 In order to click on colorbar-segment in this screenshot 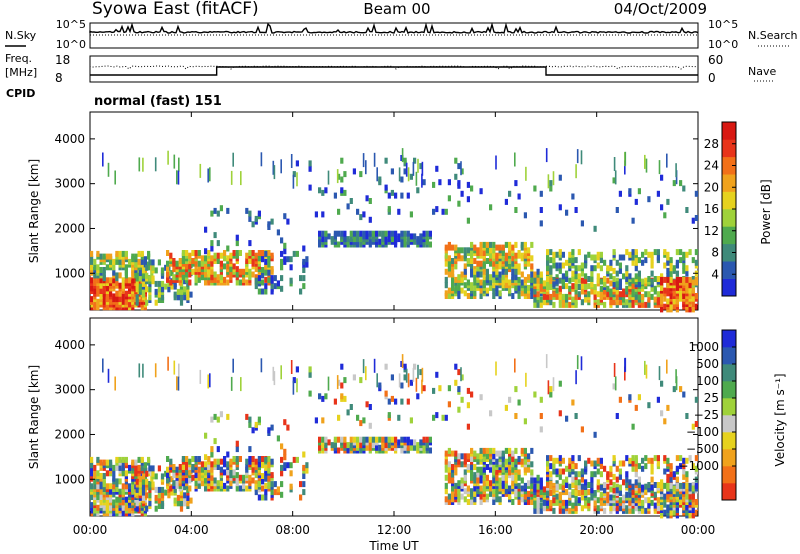, I will do `click(729, 183)`.